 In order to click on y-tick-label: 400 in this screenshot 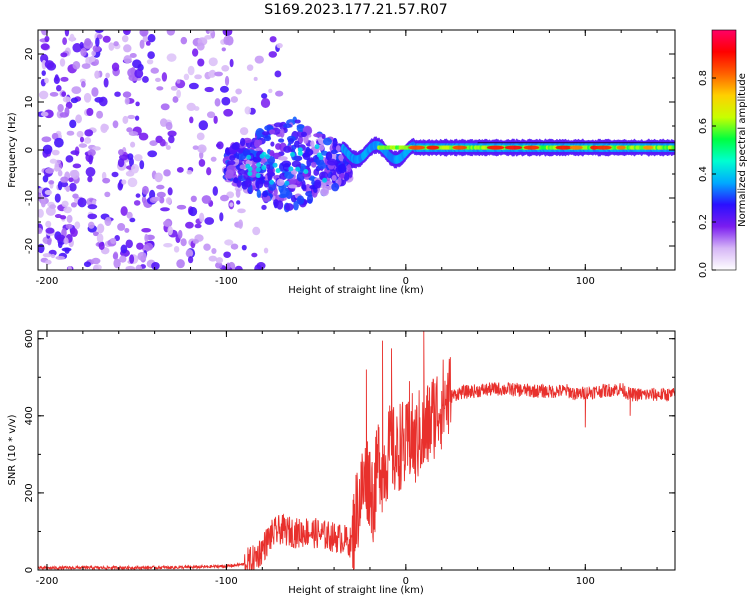, I will do `click(29, 415)`.